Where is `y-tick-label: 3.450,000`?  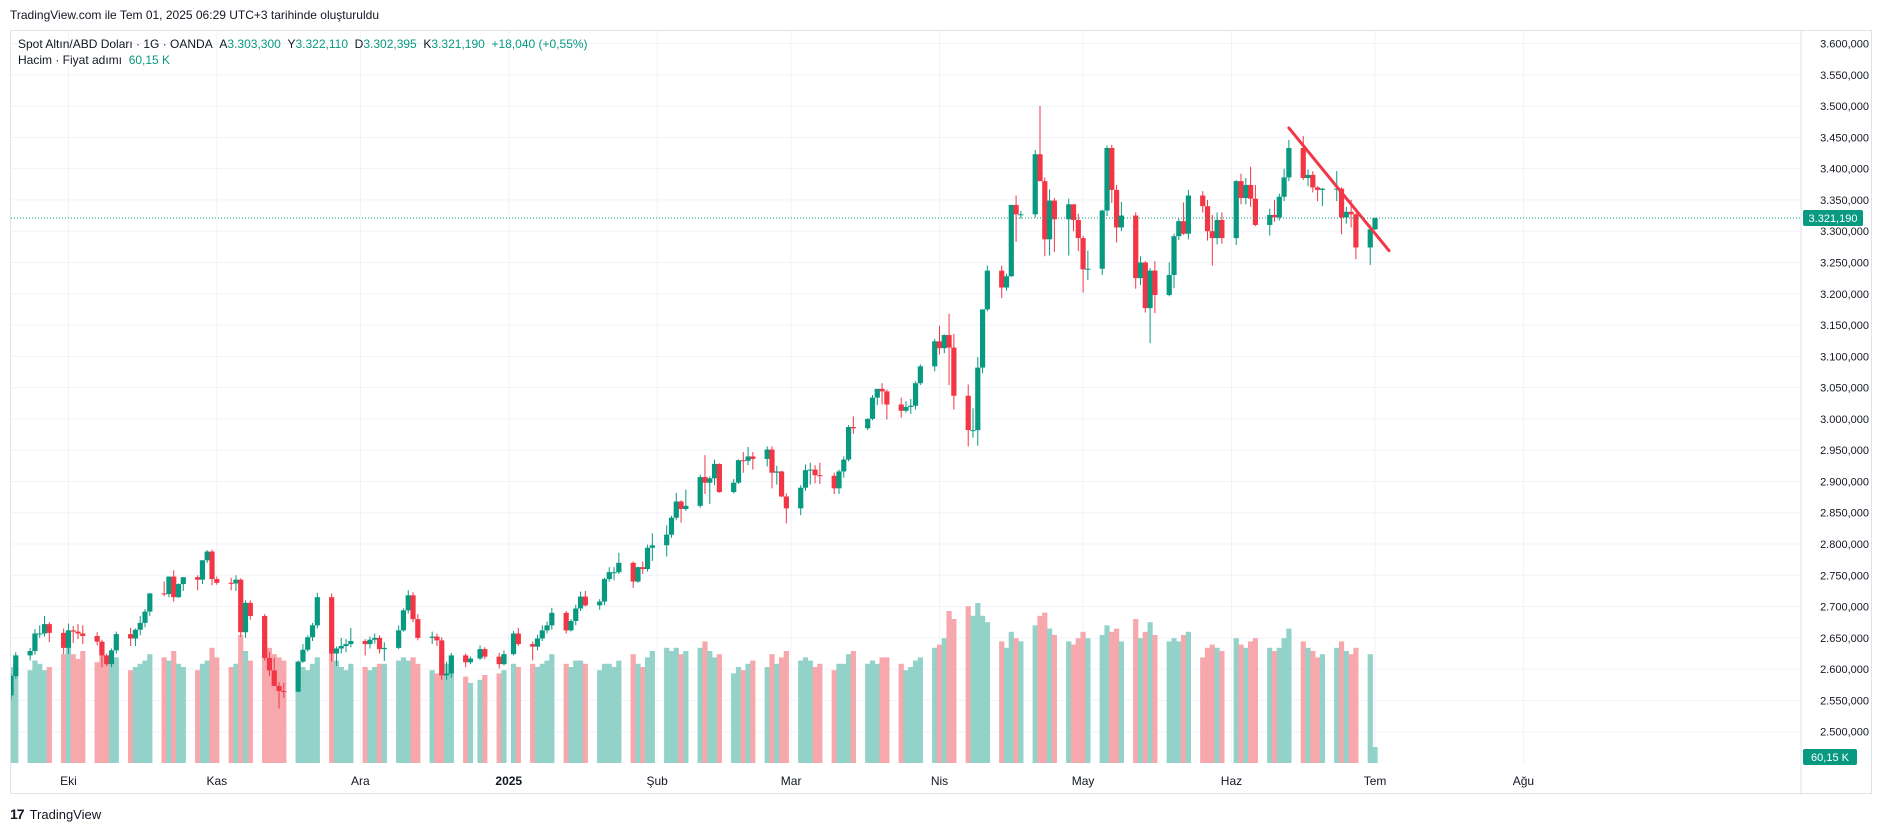
y-tick-label: 3.450,000 is located at coordinates (1844, 138).